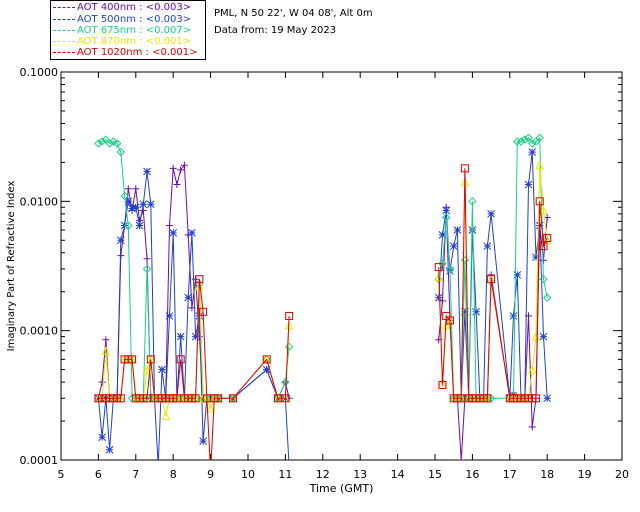 The height and width of the screenshot is (512, 640). What do you see at coordinates (248, 474) in the screenshot?
I see `x-tick-label: 10` at bounding box center [248, 474].